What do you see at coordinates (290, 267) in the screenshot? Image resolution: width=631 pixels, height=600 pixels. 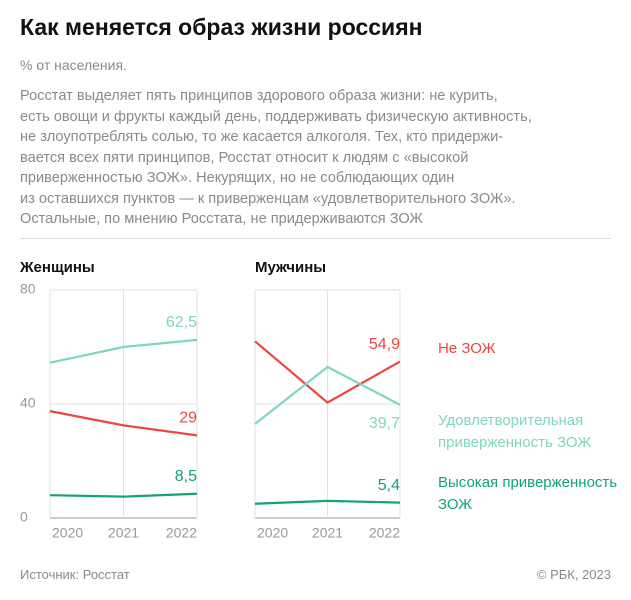 I see `panel-title: Мужчины` at bounding box center [290, 267].